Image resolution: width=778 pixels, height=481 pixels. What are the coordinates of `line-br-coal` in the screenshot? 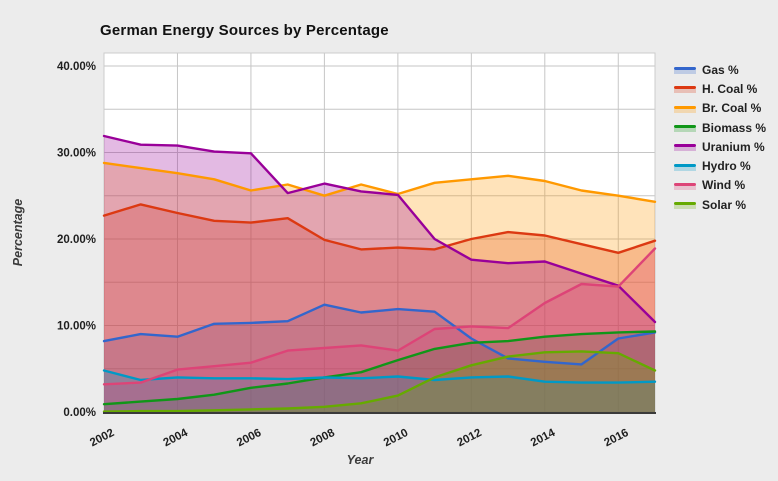 It's located at (379, 182).